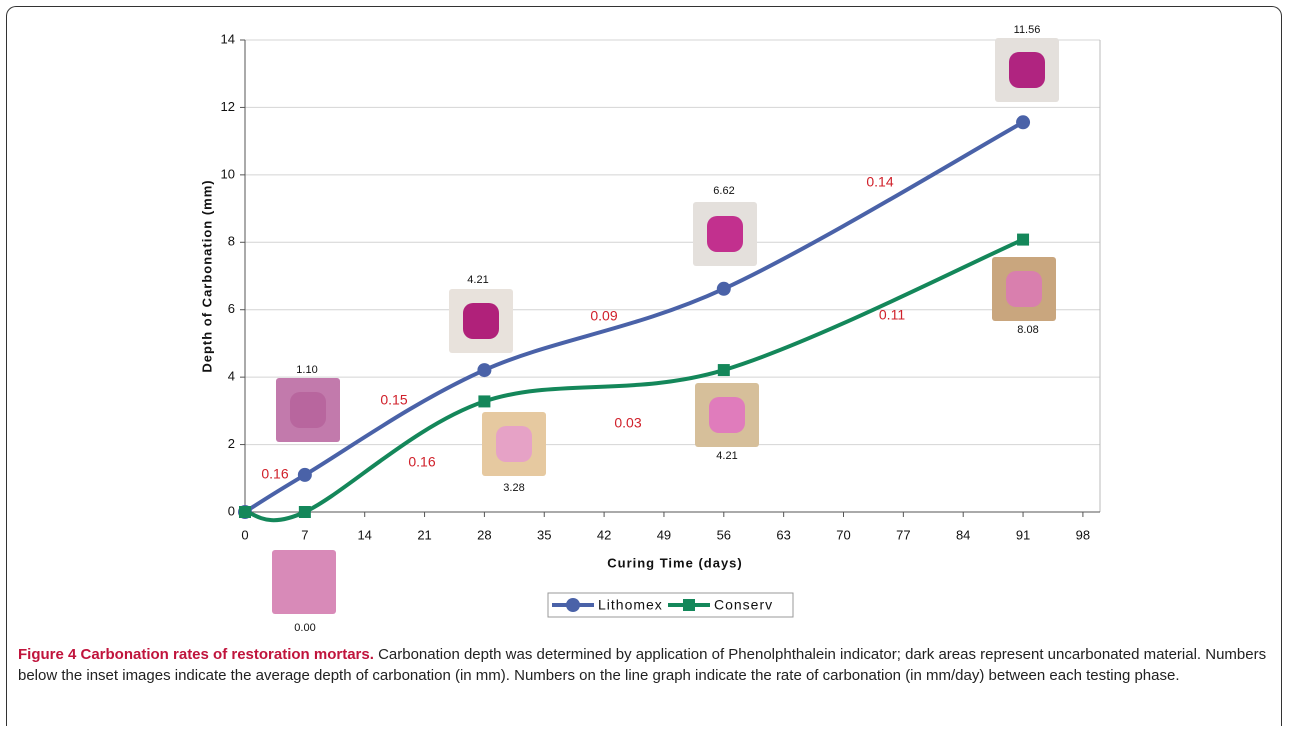 The width and height of the screenshot is (1290, 730). I want to click on y-axis-title: Depth of Carbonation (mm), so click(206, 275).